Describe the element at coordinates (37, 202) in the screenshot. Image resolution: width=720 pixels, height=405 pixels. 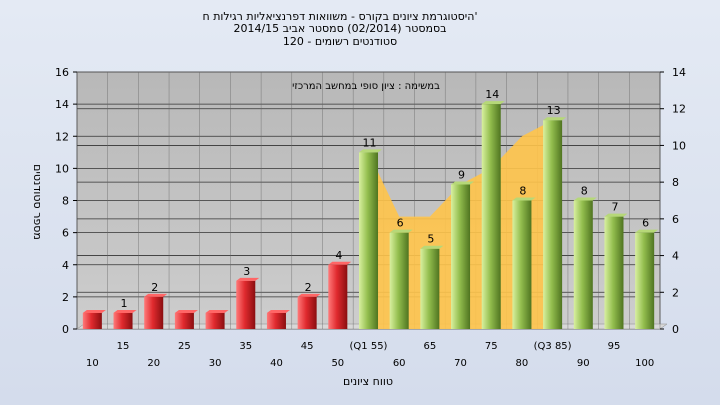
I see `y-axis-title: מספר סטודנטים` at that location.